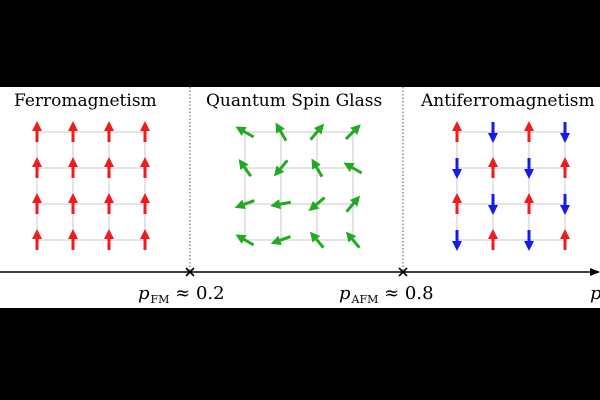 The height and width of the screenshot is (400, 600). Describe the element at coordinates (595, 293) in the screenshot. I see `p-axis-label: p` at that location.